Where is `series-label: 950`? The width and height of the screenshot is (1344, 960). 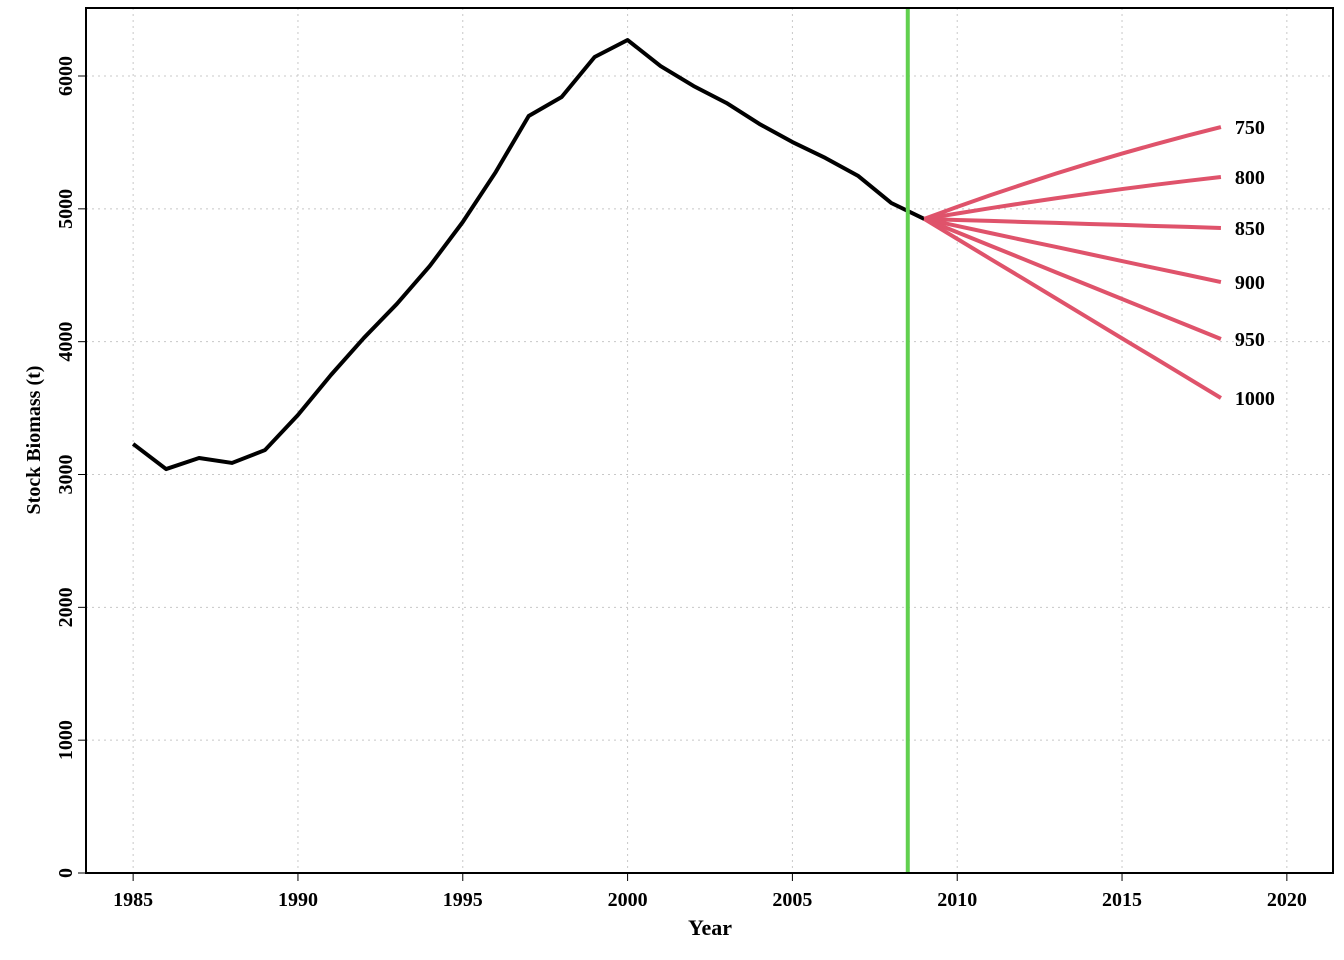
series-label: 950 is located at coordinates (1250, 340).